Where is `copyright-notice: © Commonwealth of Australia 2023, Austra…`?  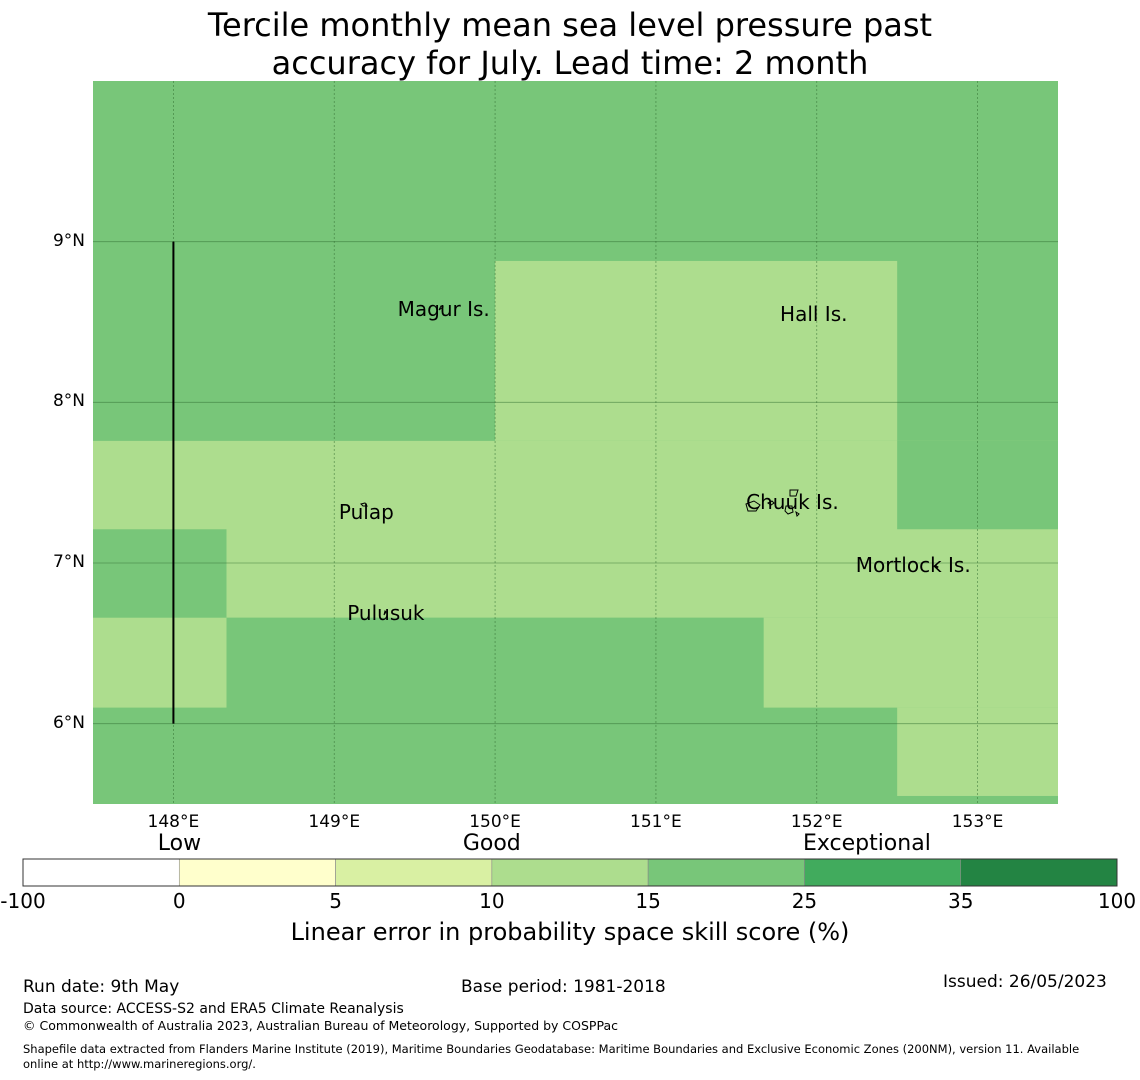
copyright-notice: © Commonwealth of Australia 2023, Austra… is located at coordinates (320, 1025).